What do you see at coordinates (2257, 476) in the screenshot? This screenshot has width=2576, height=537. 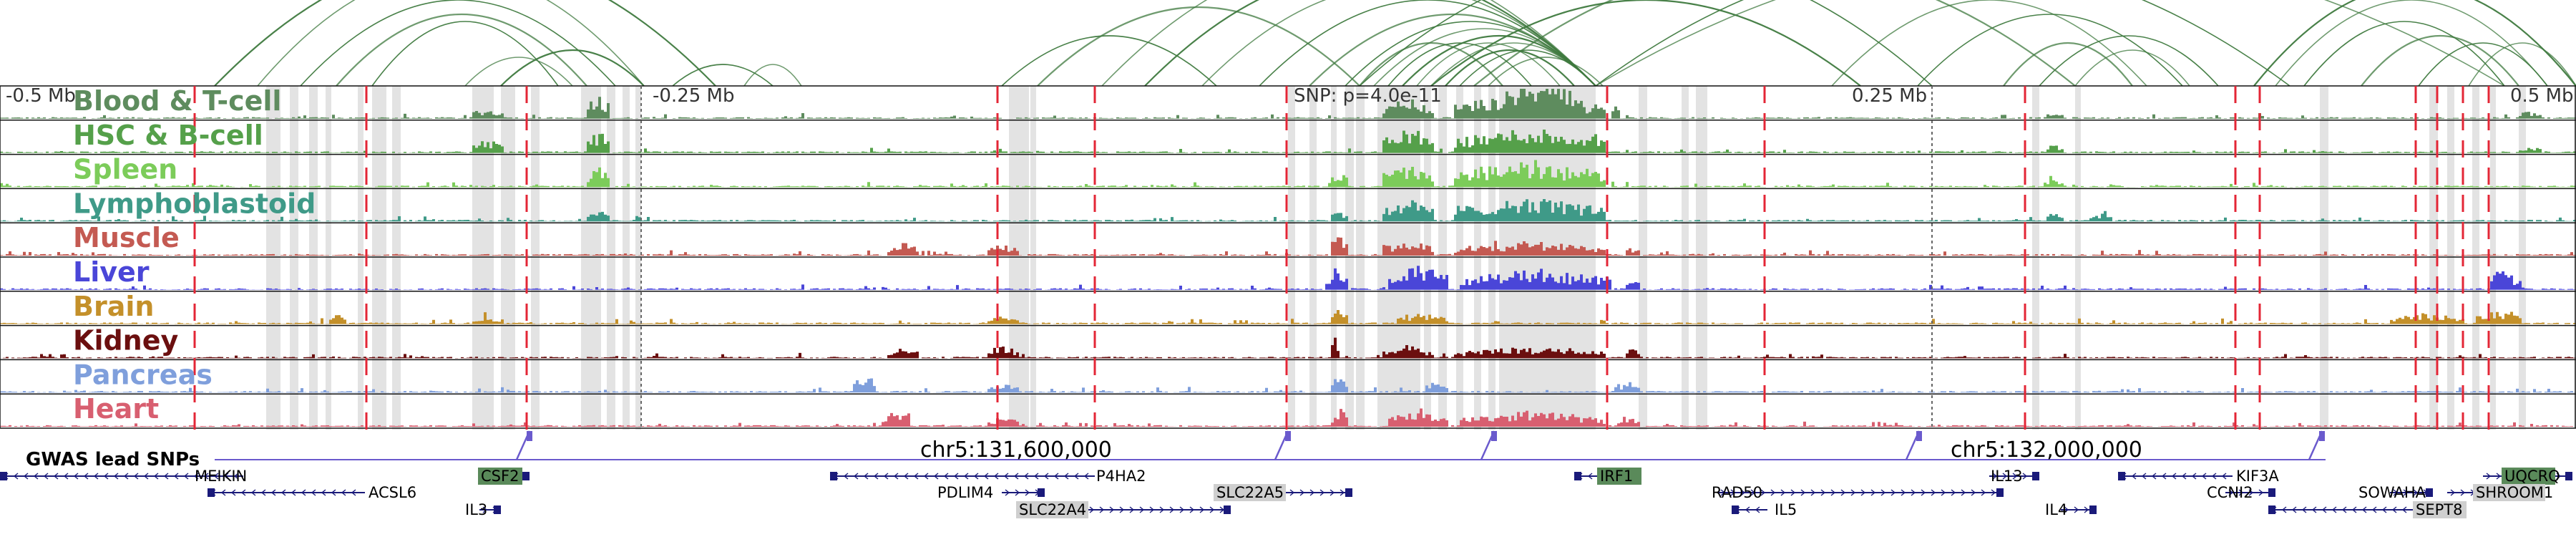 I see `gene-label: KIF3A` at bounding box center [2257, 476].